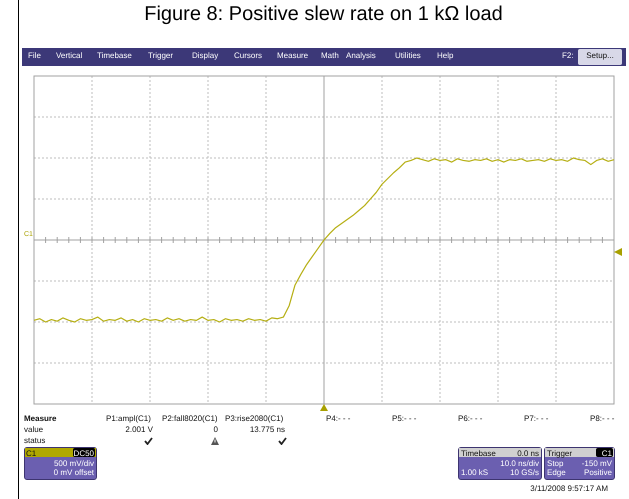 This screenshot has height=499, width=629. Describe the element at coordinates (330, 56) in the screenshot. I see `text: Math` at that location.